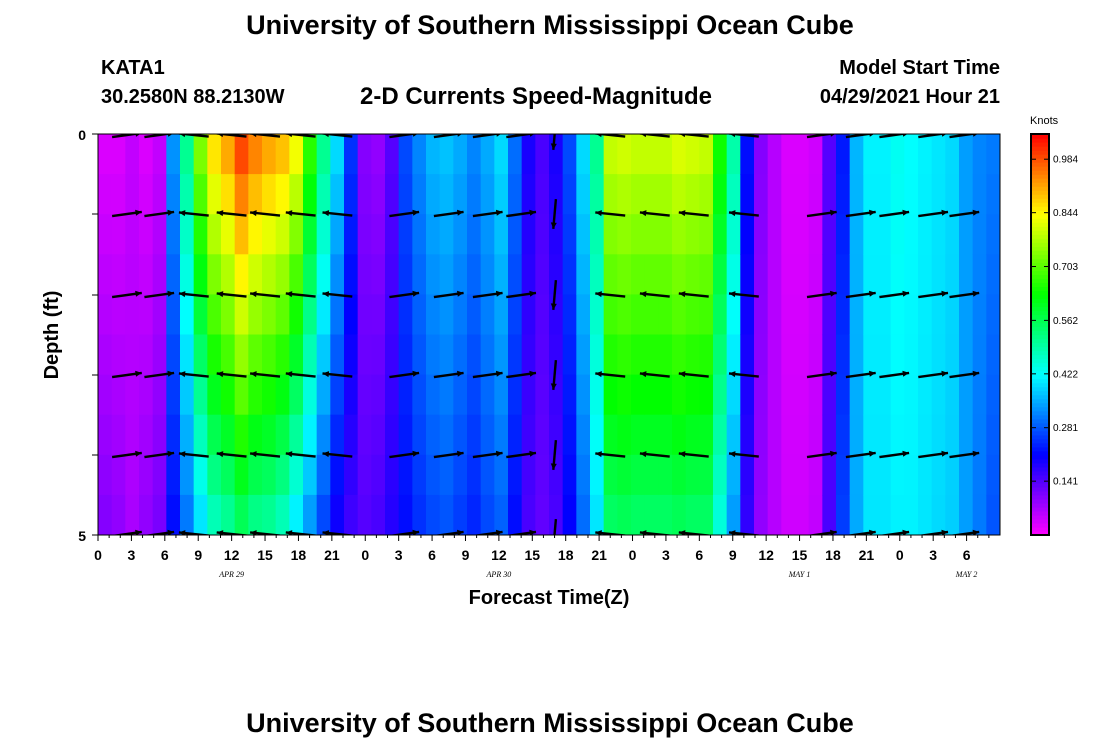 The image size is (1100, 750). Describe the element at coordinates (231, 574) in the screenshot. I see `date-label: APR 29` at that location.